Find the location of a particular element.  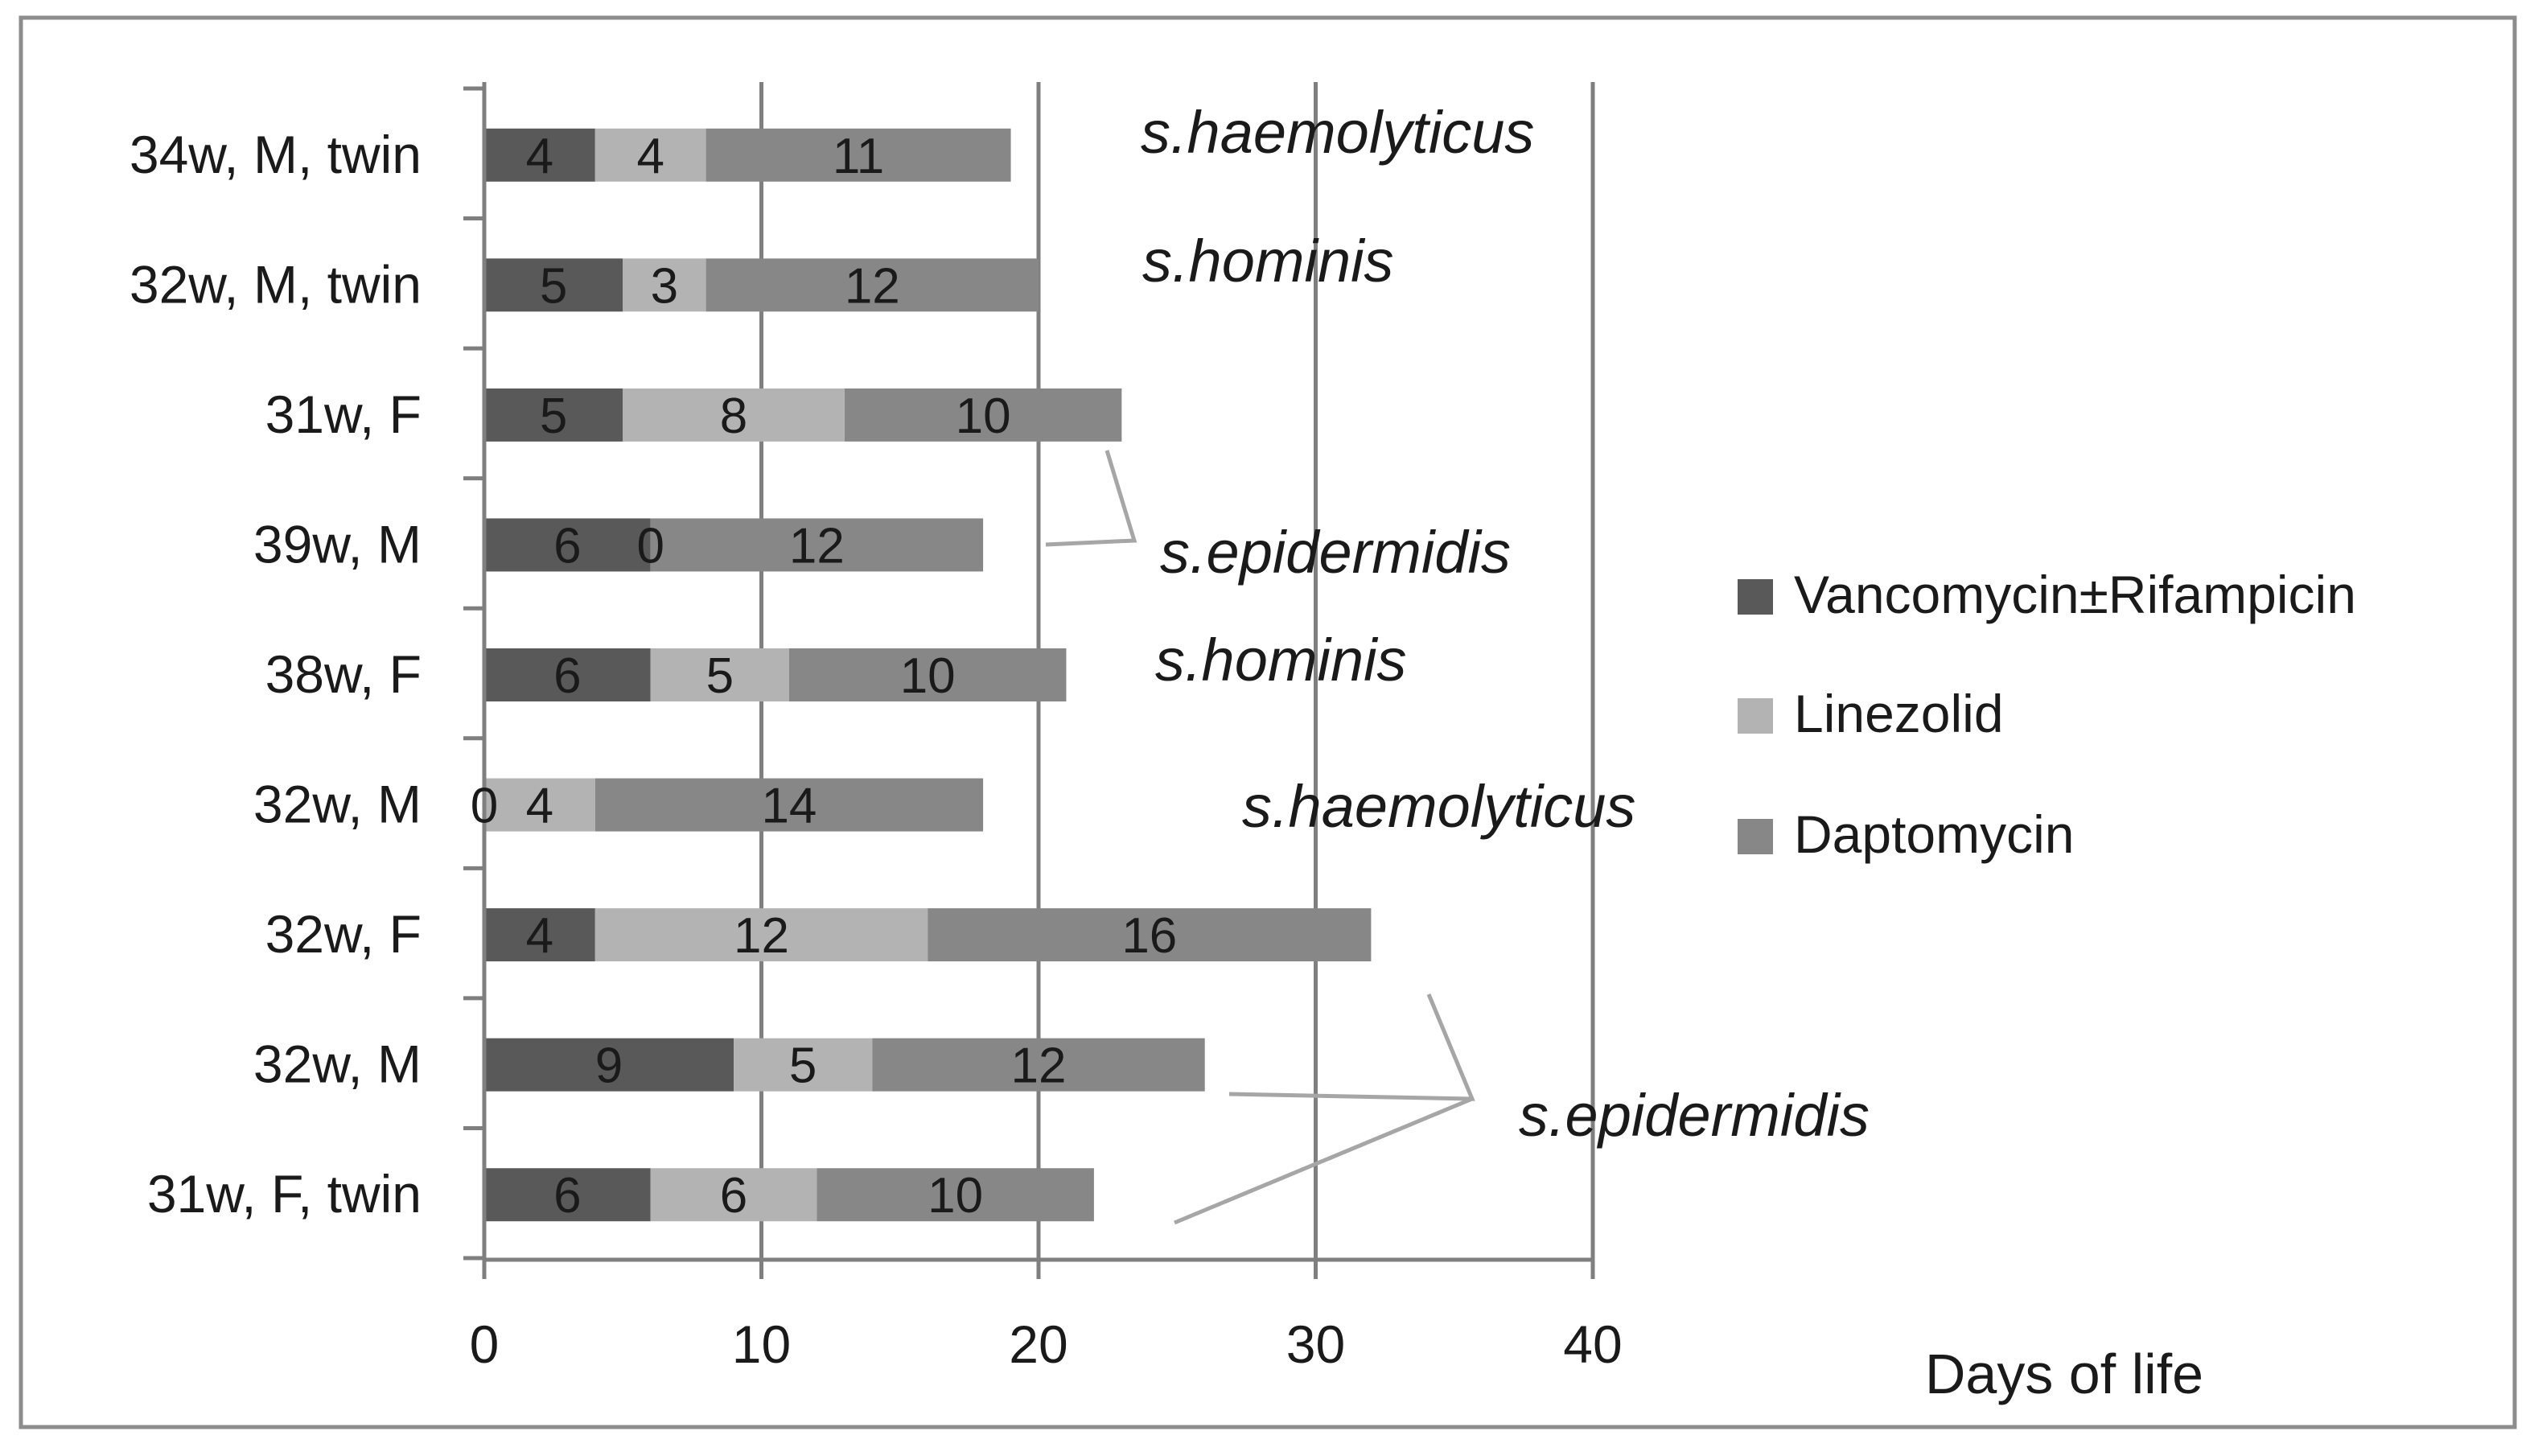

legend-layer: Vancomycin±Rifampicin Linezolid Daptomycin is located at coordinates (2047, 714).